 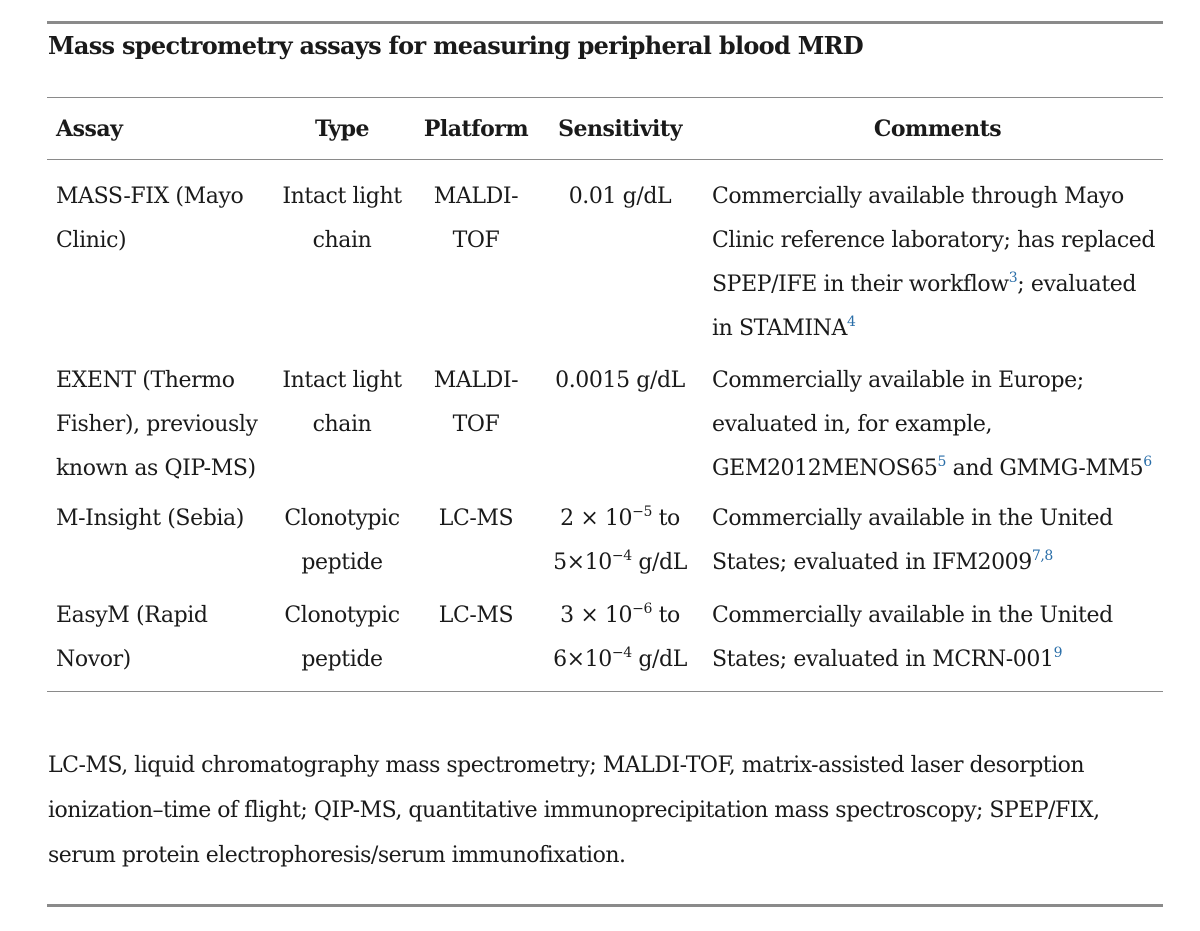 I want to click on header-comments: Comments, so click(x=933, y=128).